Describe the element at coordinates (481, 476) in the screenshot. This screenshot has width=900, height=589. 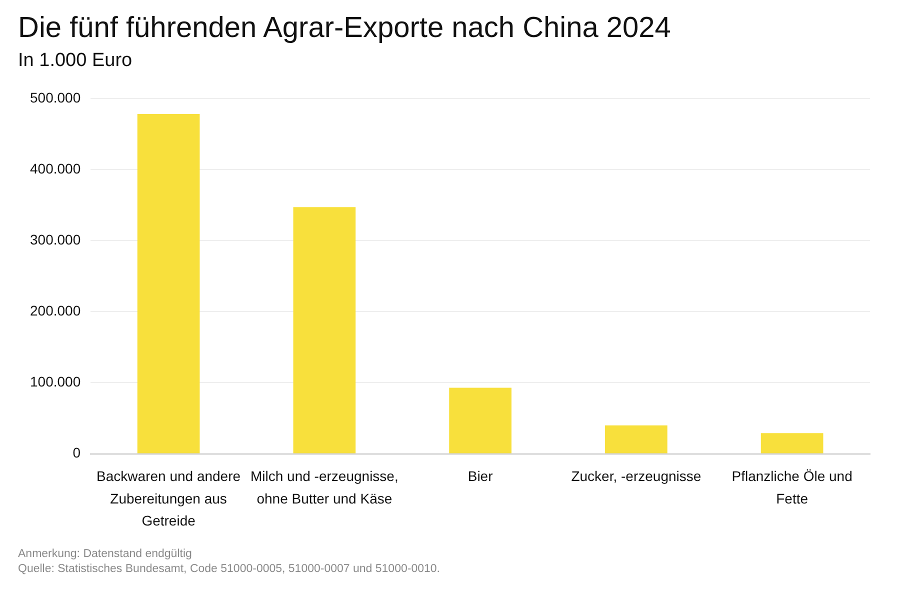
I see `x-tick-label: Bier` at that location.